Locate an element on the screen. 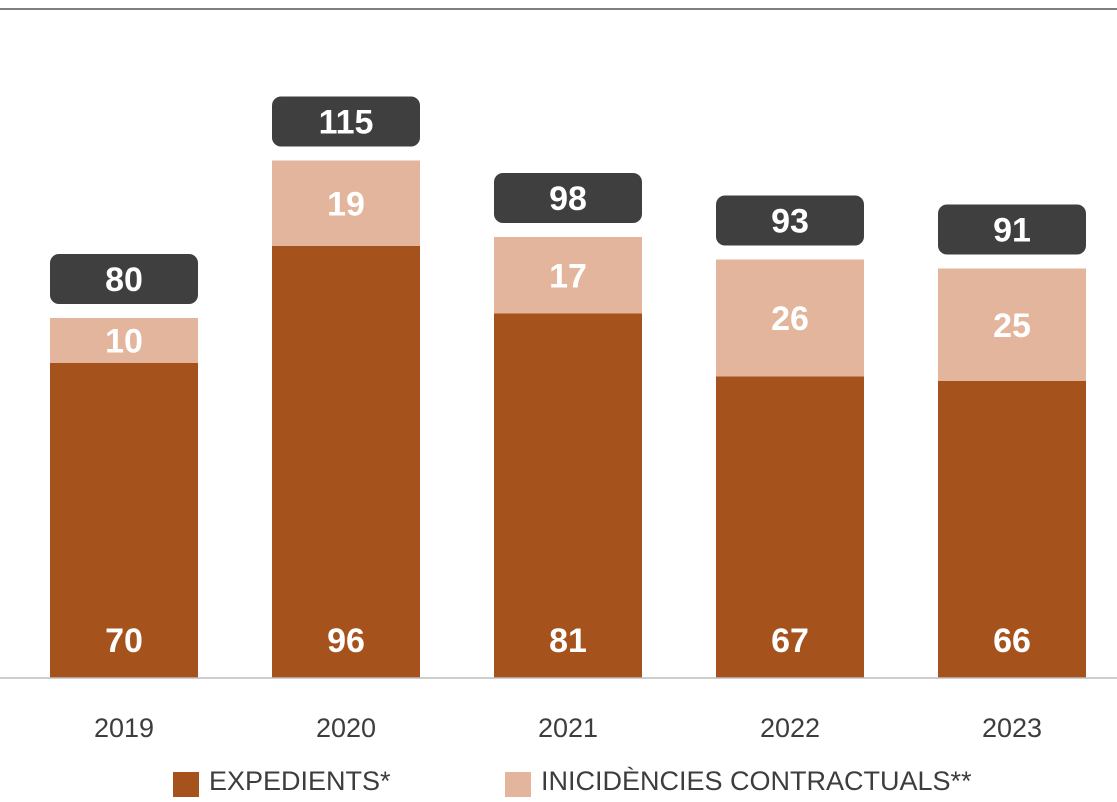 This screenshot has width=1117, height=802. total-label-2019: 80 is located at coordinates (124, 280).